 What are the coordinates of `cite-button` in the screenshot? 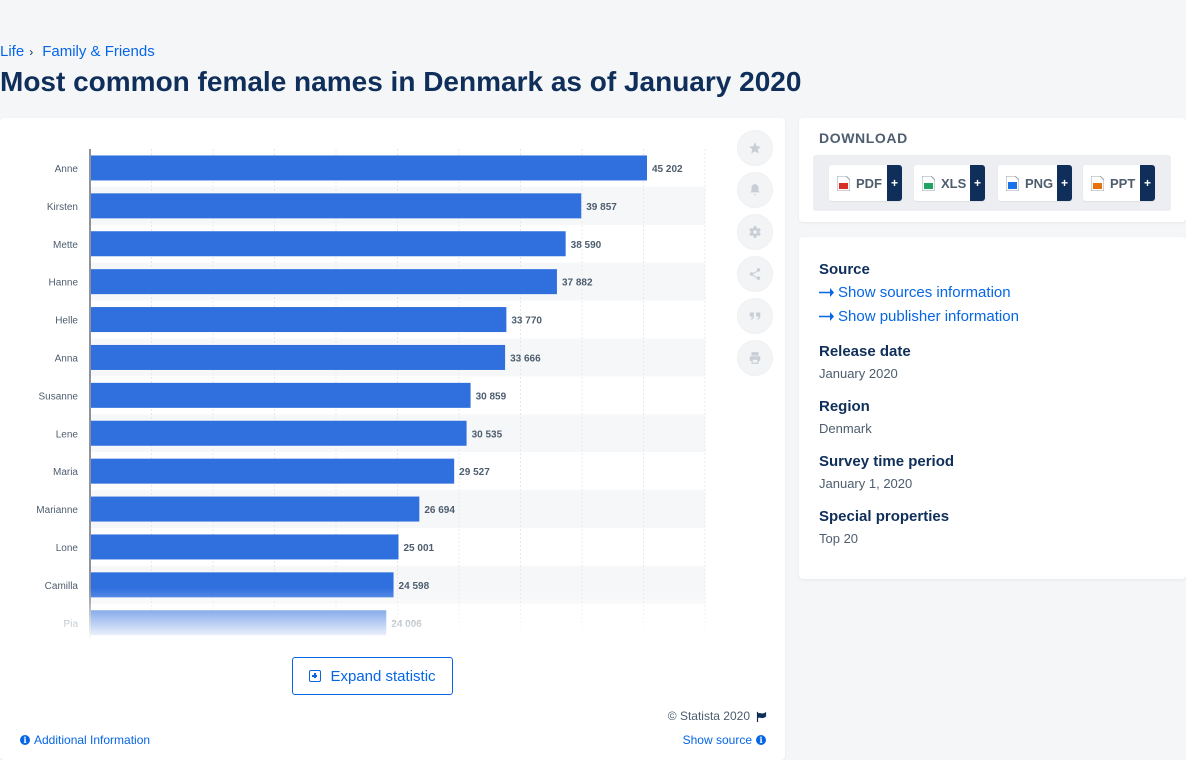 It's located at (755, 316).